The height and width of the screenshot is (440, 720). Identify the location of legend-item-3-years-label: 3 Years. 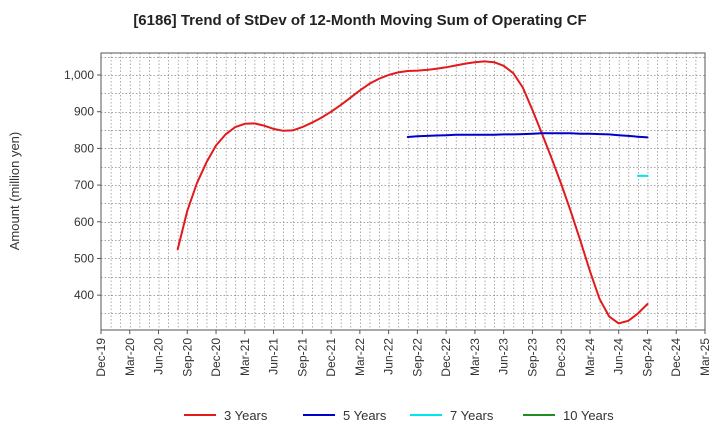
(246, 415).